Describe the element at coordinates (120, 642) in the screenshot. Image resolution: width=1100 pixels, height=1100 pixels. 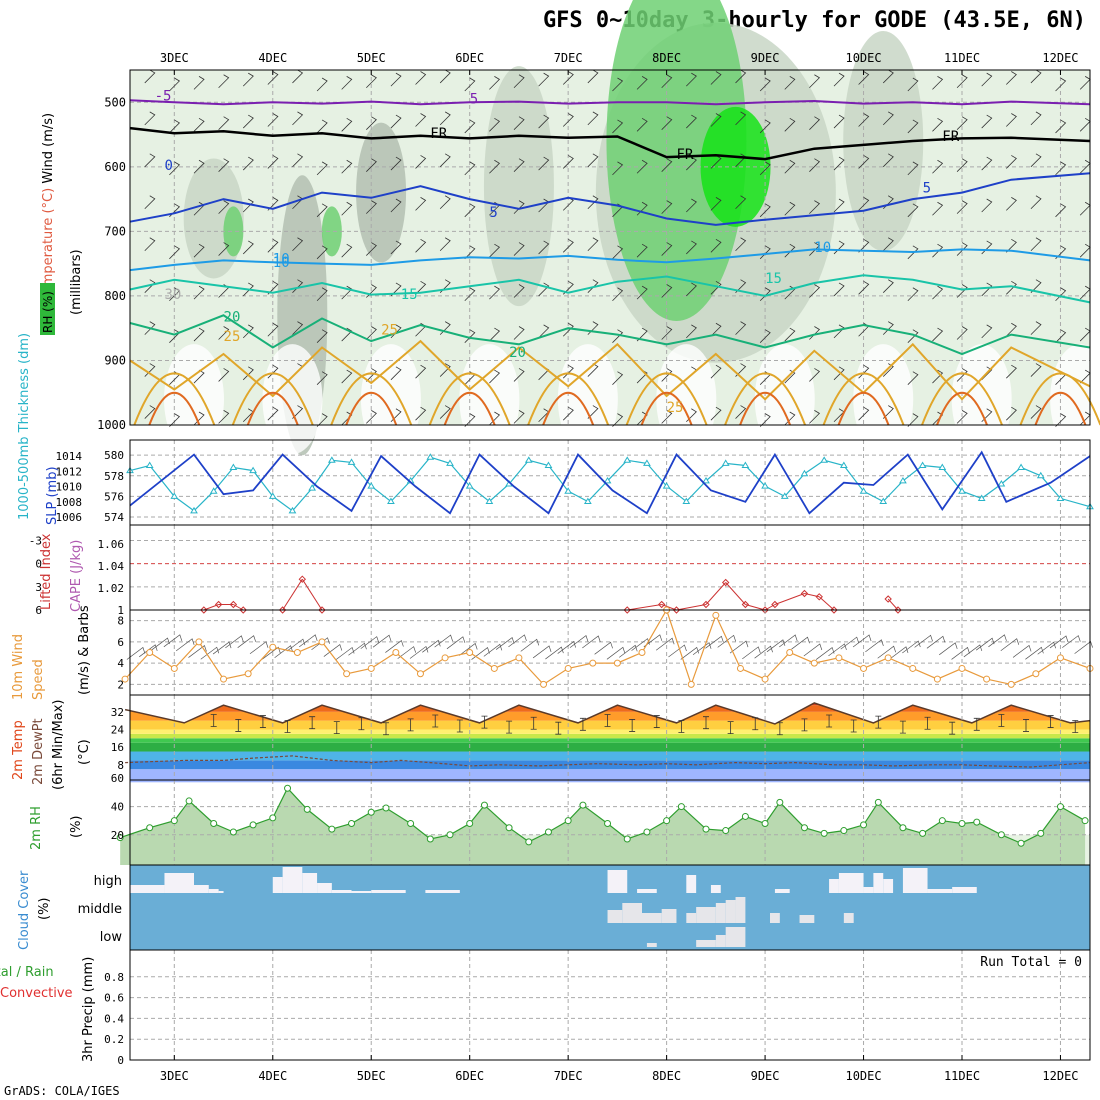
I see `wind10-ytick: 6` at that location.